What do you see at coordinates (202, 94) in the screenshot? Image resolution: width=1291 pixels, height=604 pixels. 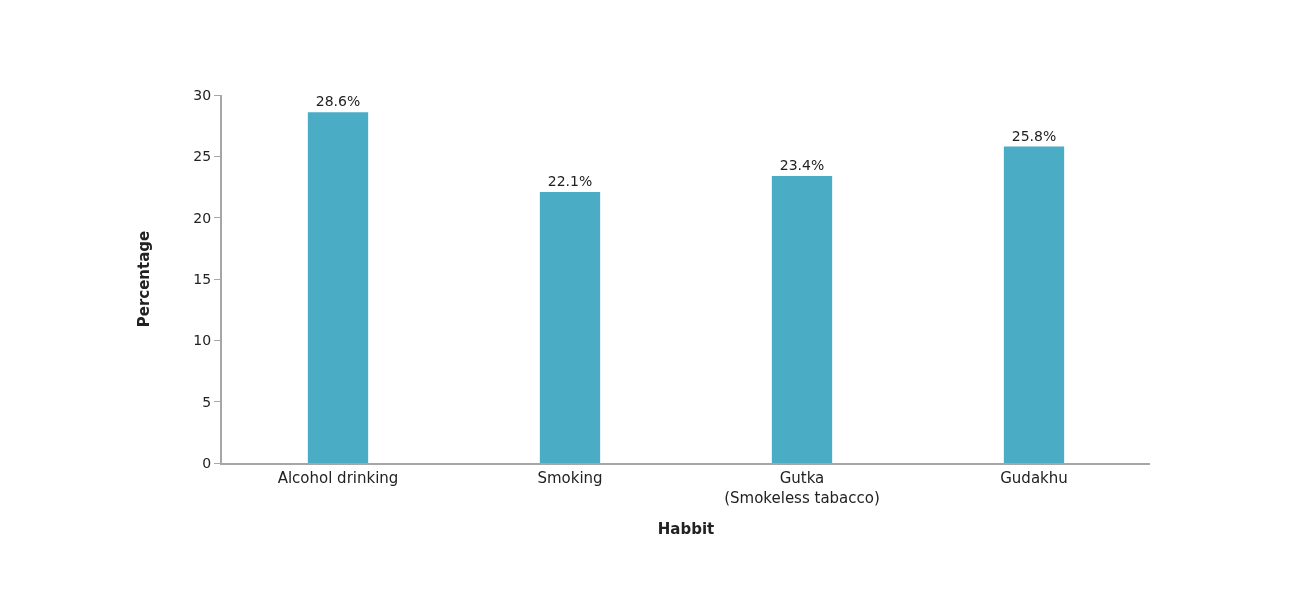 I see `y-tick-label: 30` at bounding box center [202, 94].